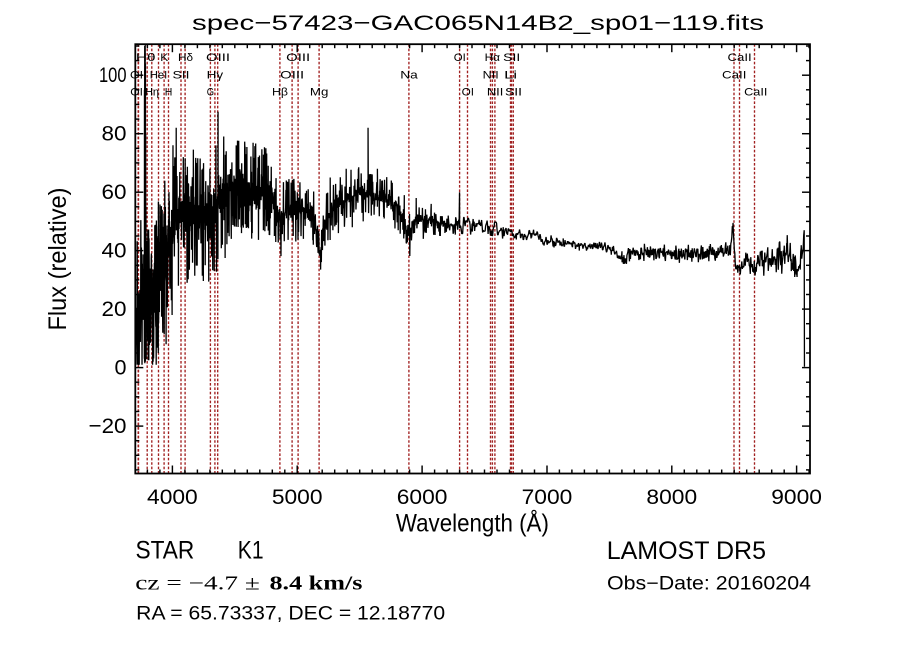  What do you see at coordinates (796, 497) in the screenshot?
I see `svg-text: 9000` at bounding box center [796, 497].